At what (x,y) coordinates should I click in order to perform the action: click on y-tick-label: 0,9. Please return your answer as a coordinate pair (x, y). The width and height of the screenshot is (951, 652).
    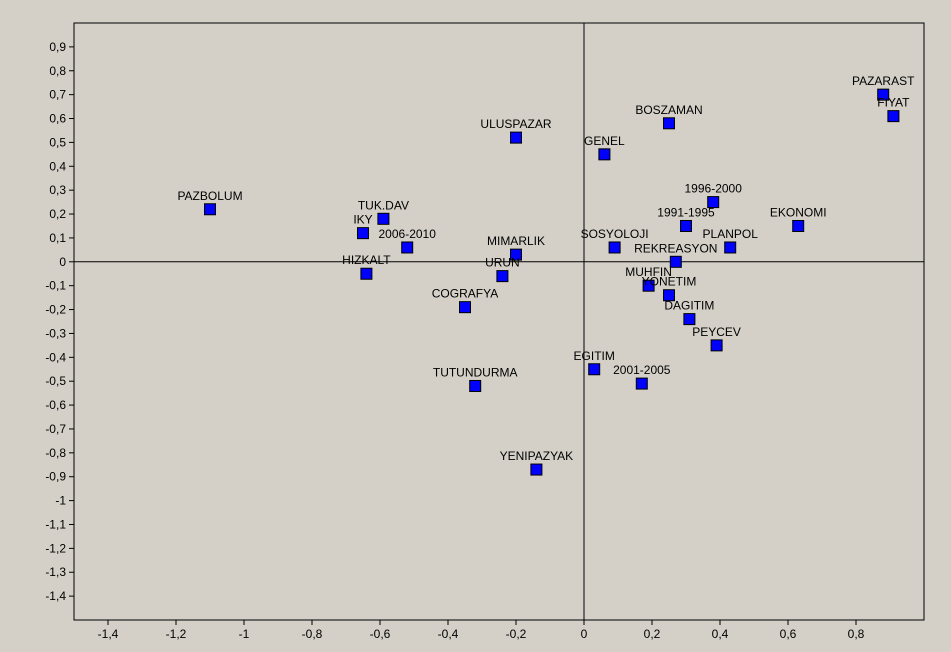
    Looking at the image, I should click on (57, 47).